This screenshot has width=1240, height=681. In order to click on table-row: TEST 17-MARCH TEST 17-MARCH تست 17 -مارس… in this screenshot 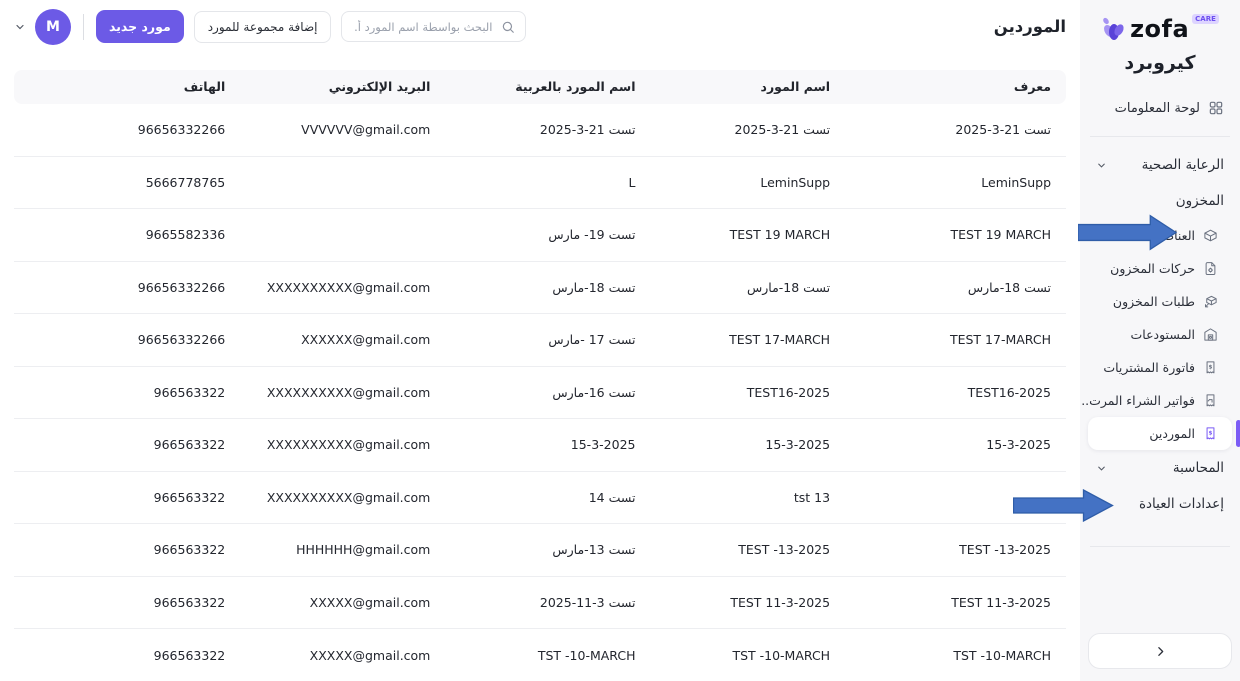, I will do `click(540, 340)`.